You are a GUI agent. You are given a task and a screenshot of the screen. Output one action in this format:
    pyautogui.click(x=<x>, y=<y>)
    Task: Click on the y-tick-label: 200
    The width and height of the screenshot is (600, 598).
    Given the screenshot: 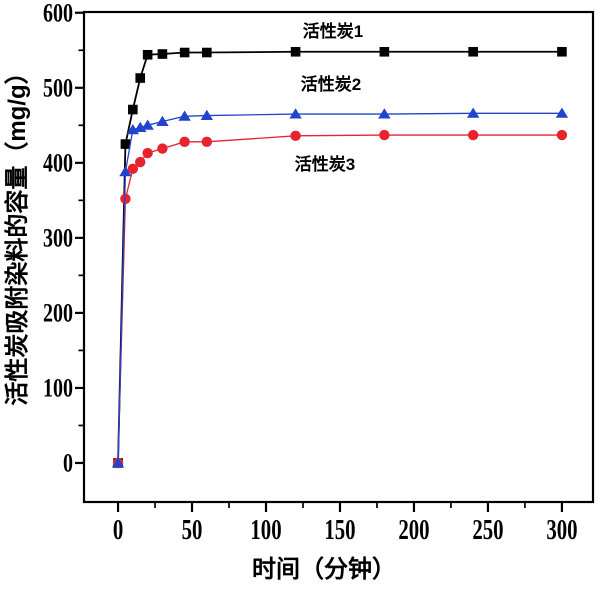 What is the action you would take?
    pyautogui.click(x=58, y=312)
    